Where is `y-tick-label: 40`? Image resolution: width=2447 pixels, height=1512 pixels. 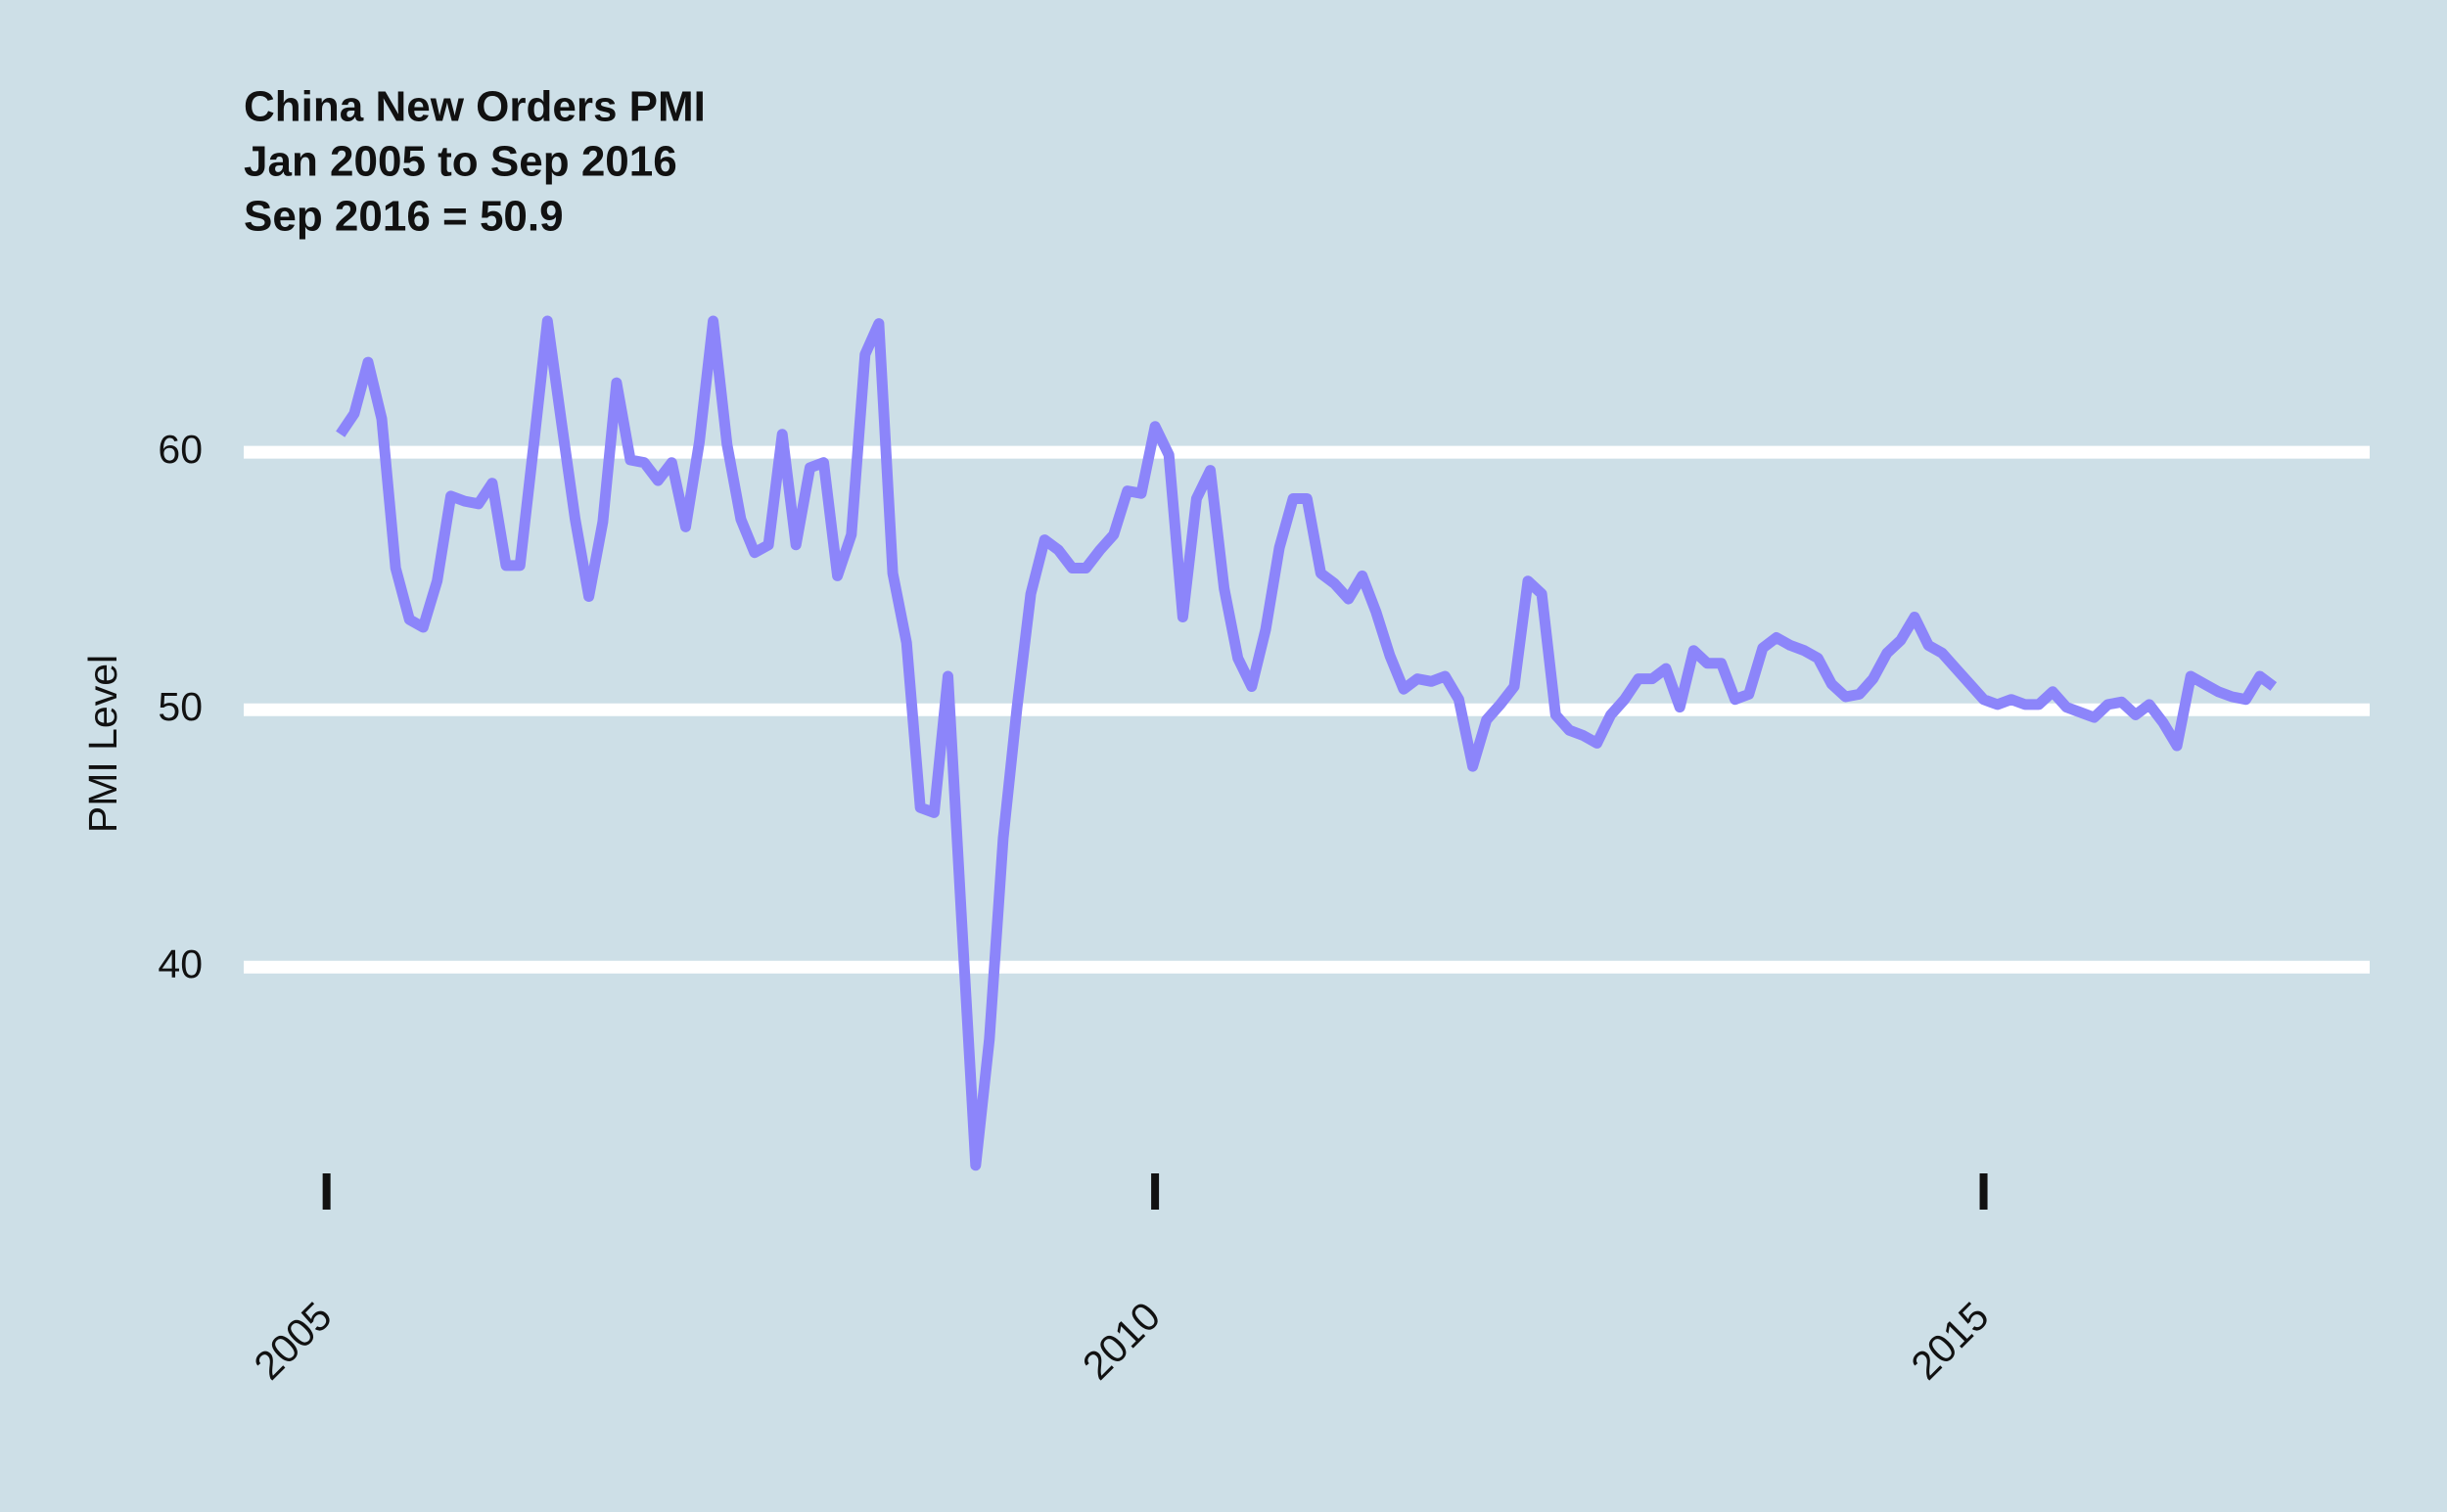 y-tick-label: 40 is located at coordinates (180, 963).